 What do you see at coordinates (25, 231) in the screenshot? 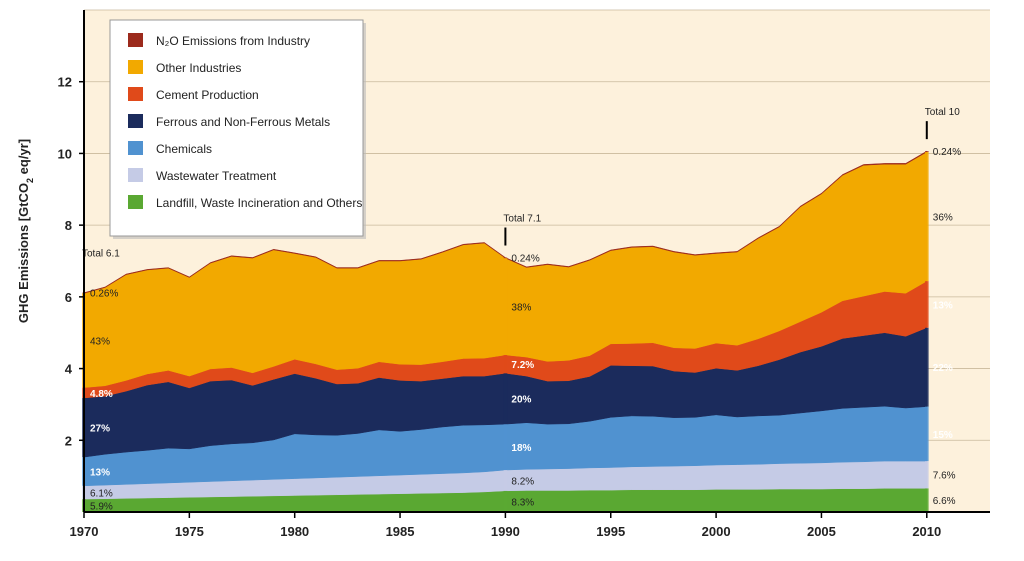
I see `y-axis-title: GHG Emissions [GtCO2 eq/yr]` at bounding box center [25, 231].